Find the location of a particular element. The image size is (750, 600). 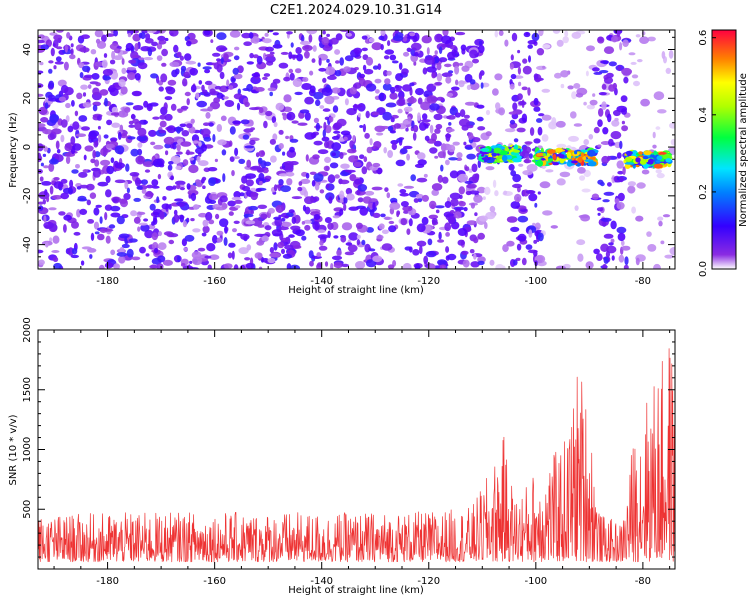

y-tick-label: 40 is located at coordinates (27, 49).